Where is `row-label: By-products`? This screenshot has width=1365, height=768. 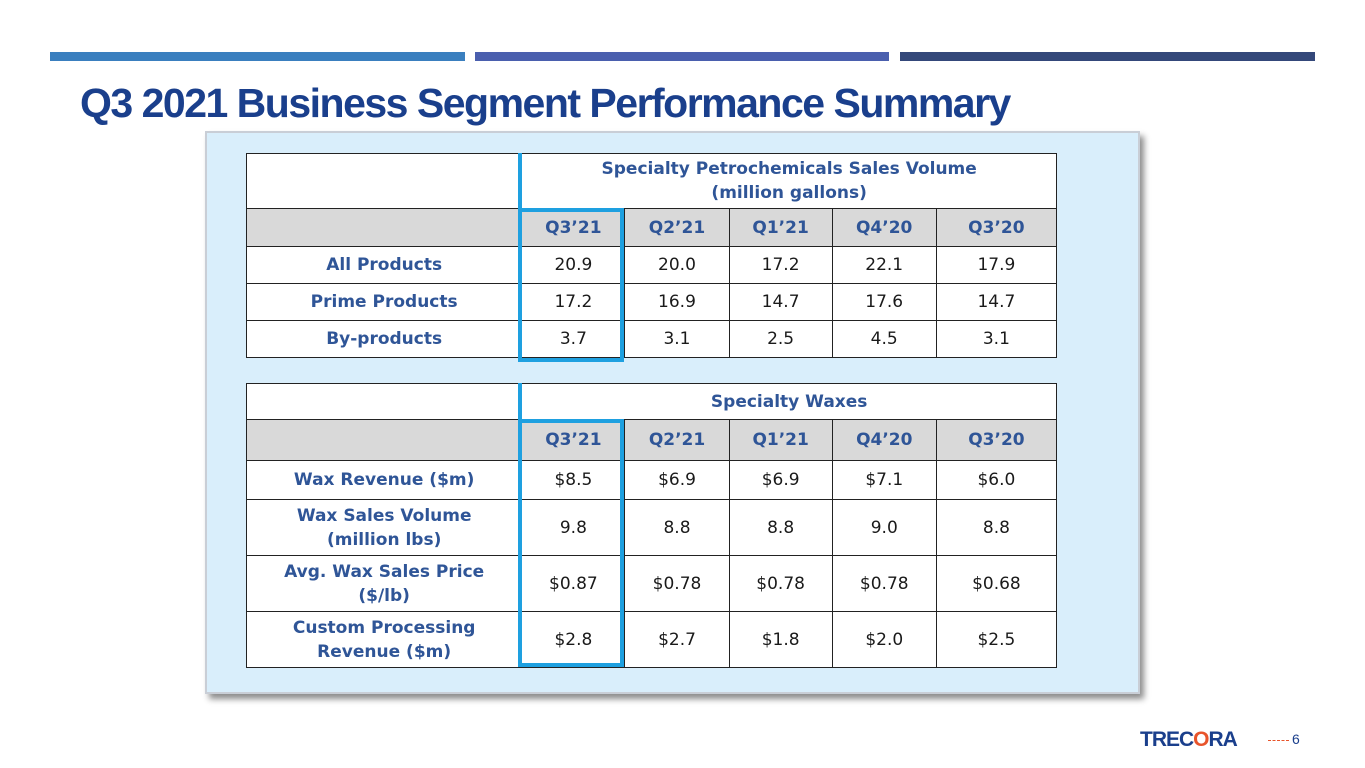 row-label: By-products is located at coordinates (384, 339).